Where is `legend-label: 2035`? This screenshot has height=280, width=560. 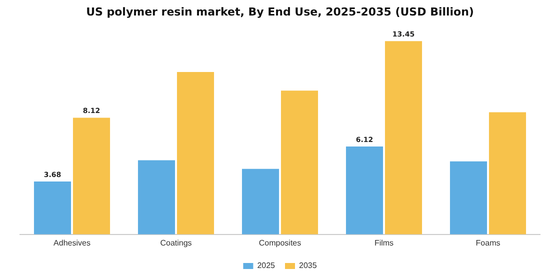
legend-label: 2035 is located at coordinates (308, 265).